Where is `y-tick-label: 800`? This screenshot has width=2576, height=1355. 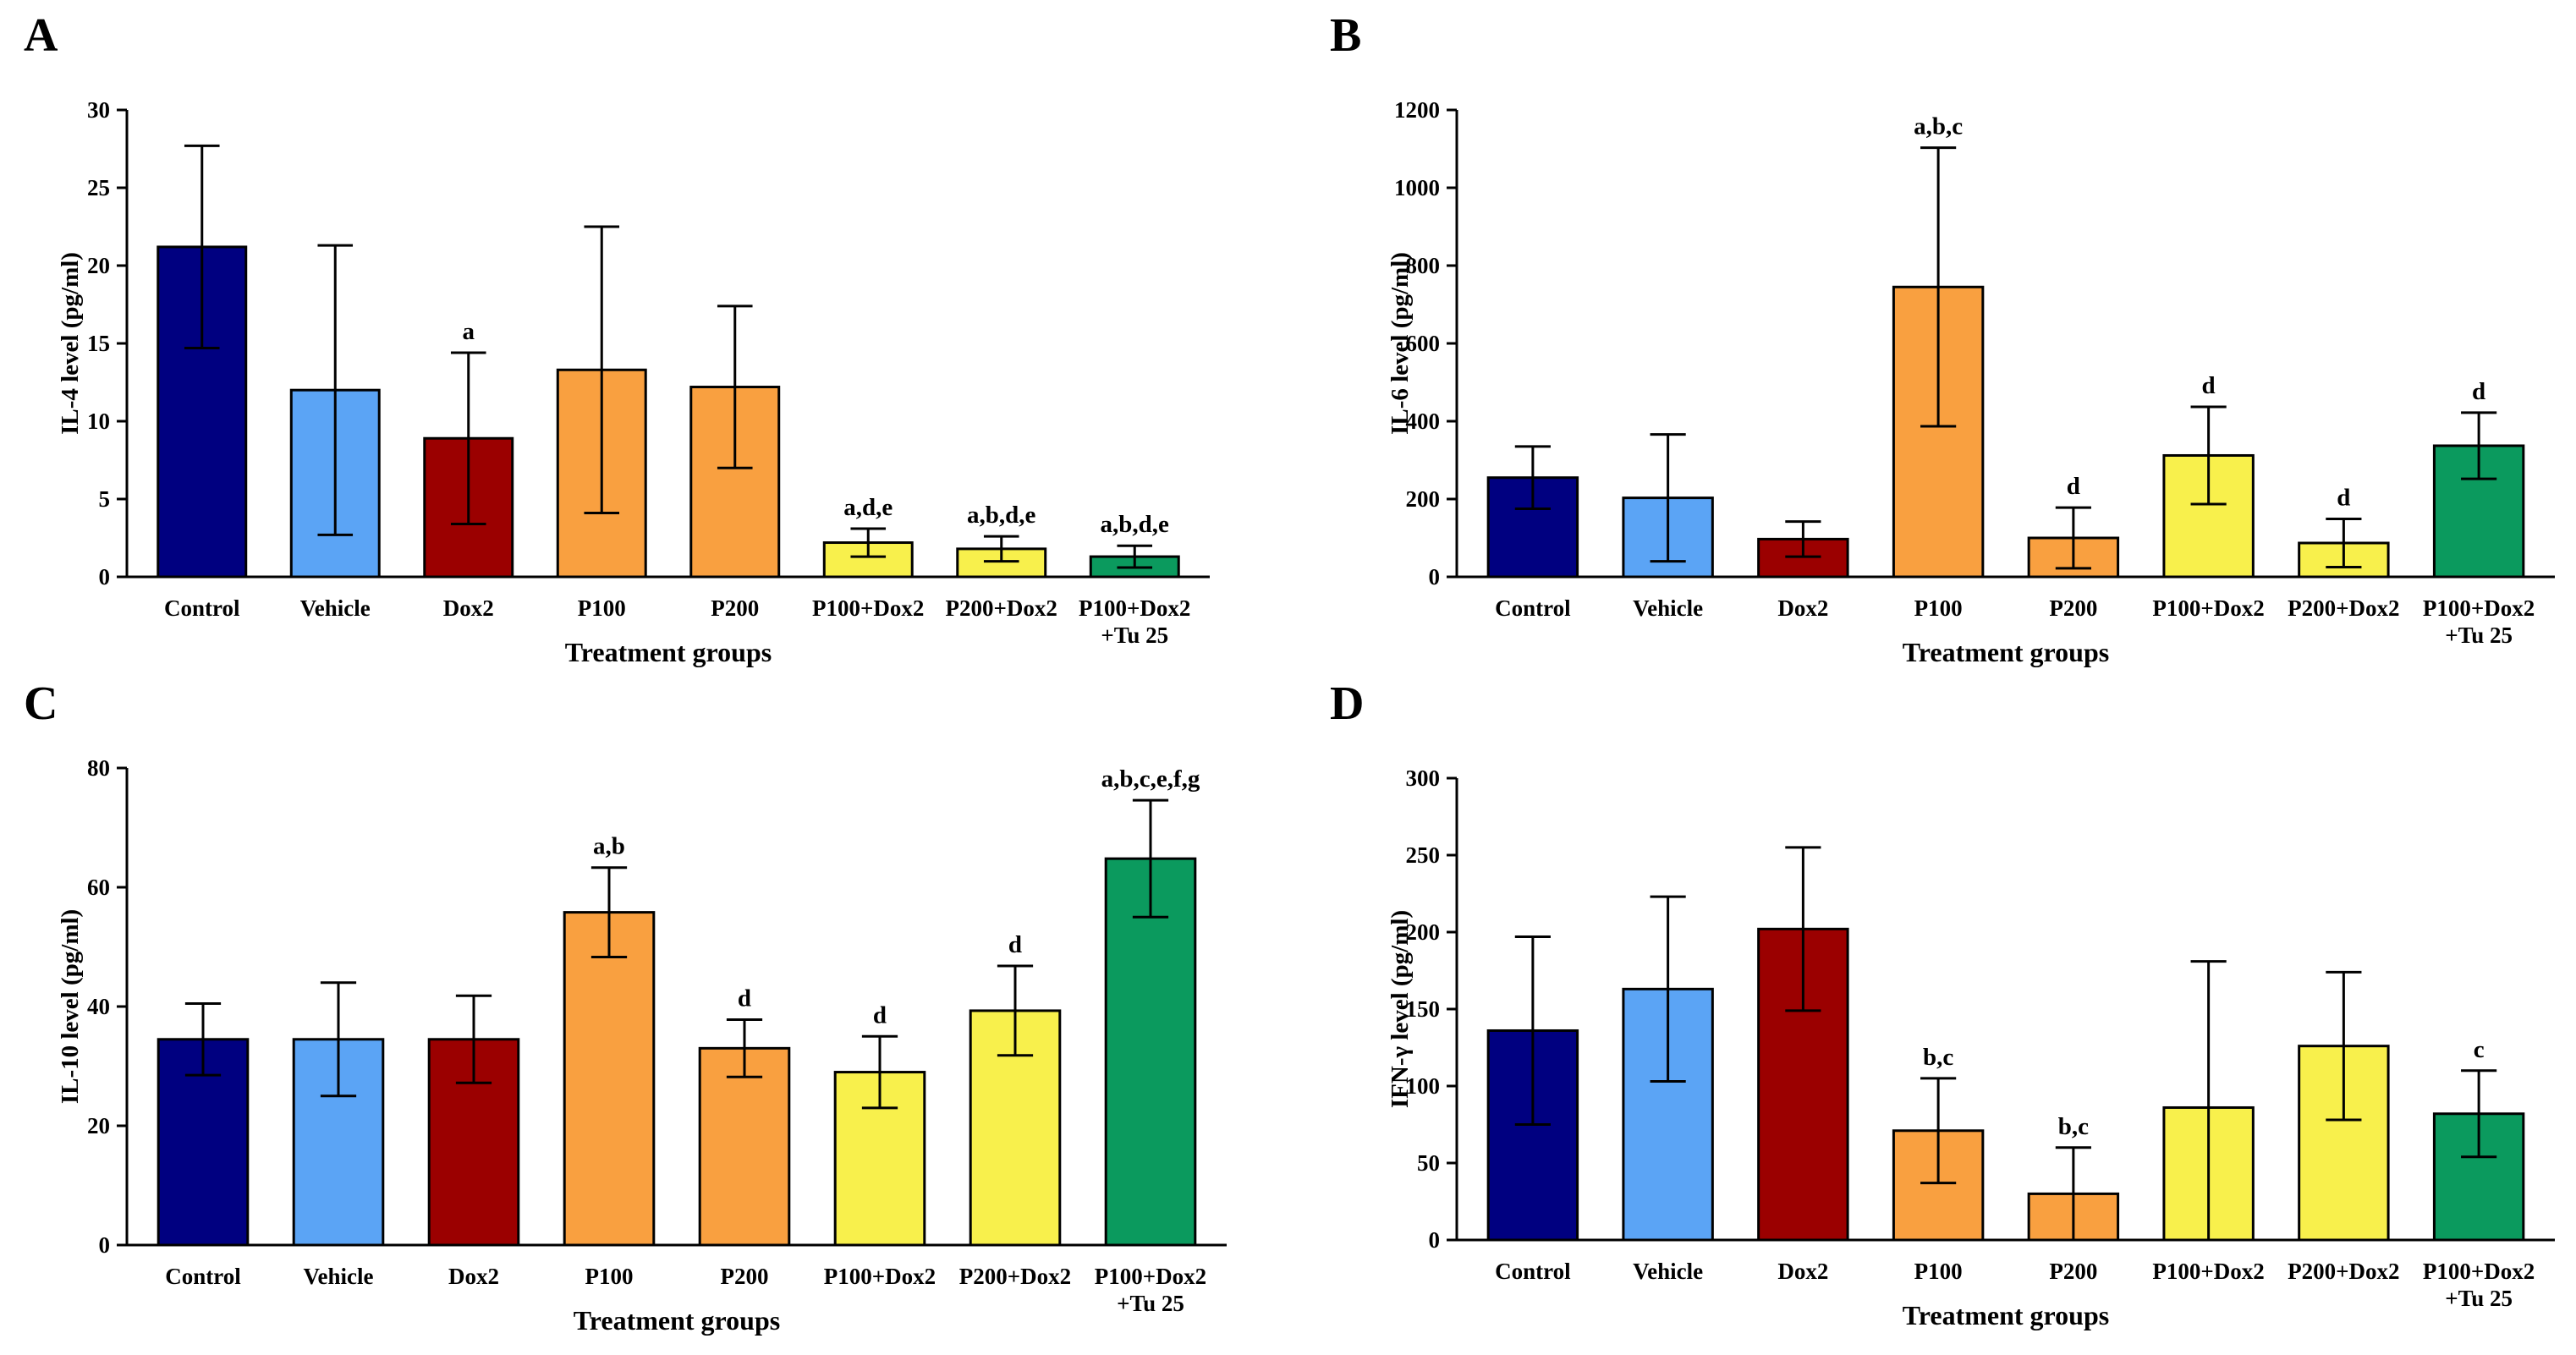 y-tick-label: 800 is located at coordinates (1424, 265).